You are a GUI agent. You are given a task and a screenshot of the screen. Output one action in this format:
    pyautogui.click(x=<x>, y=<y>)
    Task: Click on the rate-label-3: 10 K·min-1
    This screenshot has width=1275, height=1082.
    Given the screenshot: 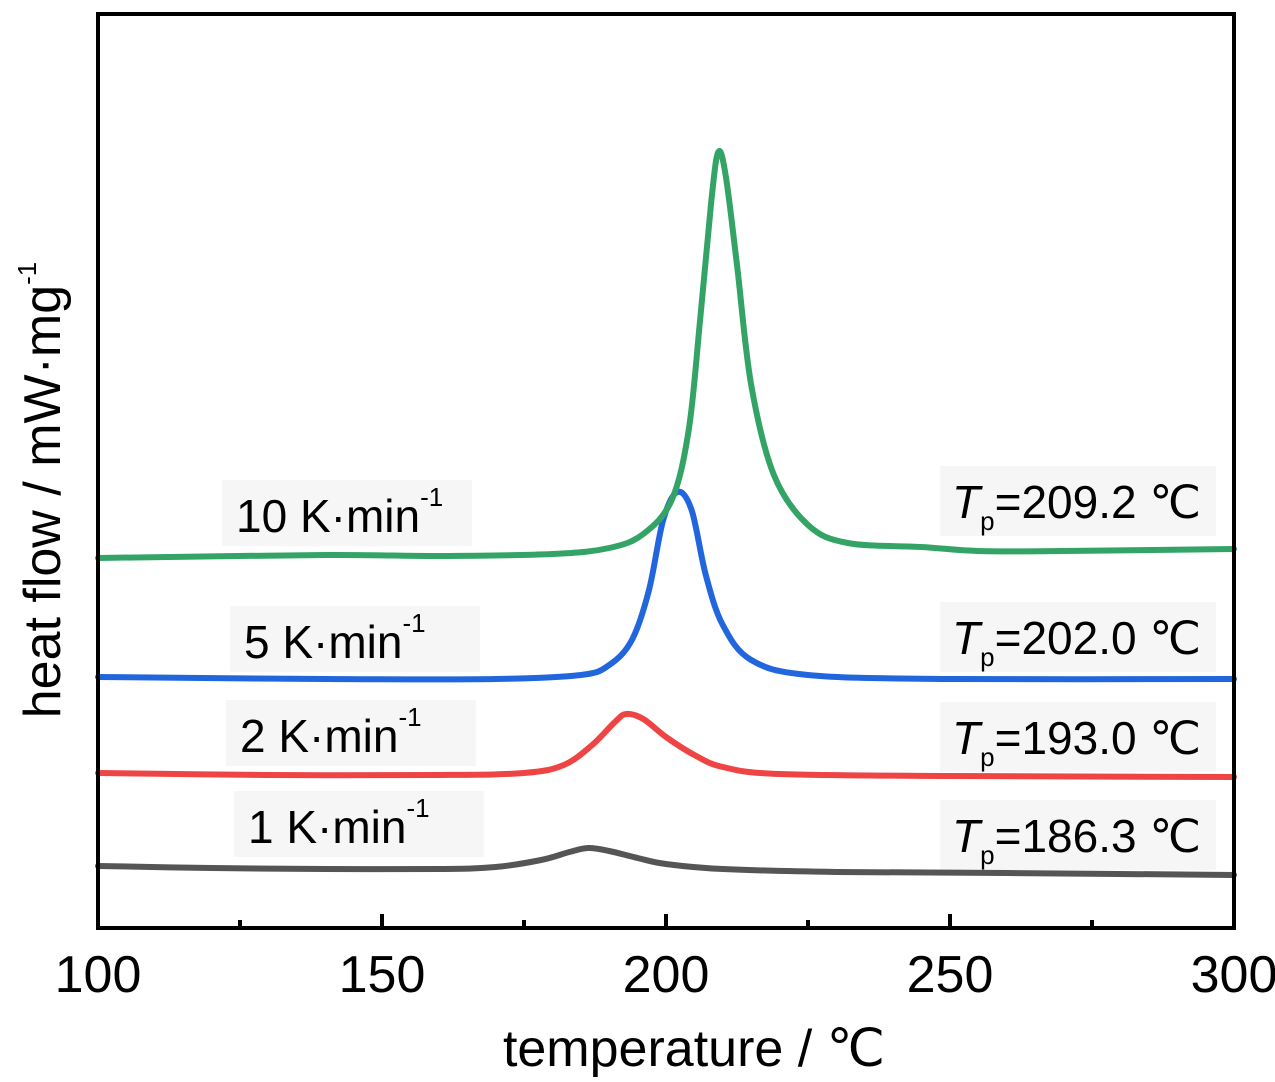 What is the action you would take?
    pyautogui.click(x=339, y=512)
    